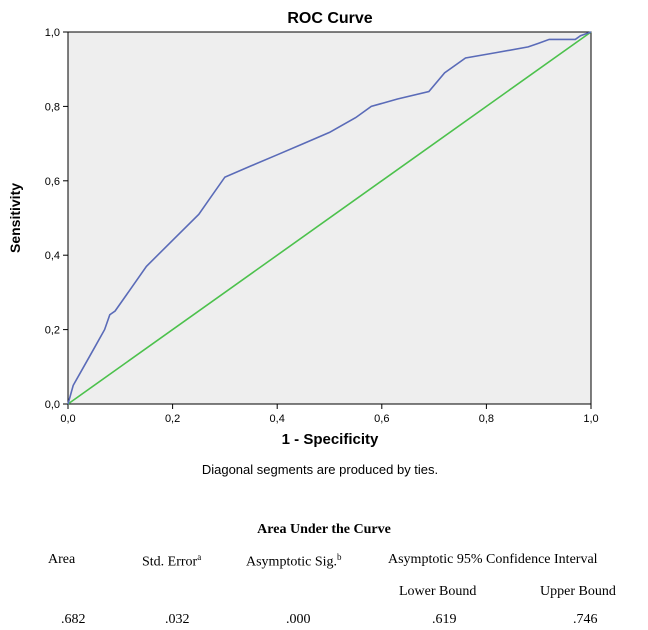 The height and width of the screenshot is (630, 648). Describe the element at coordinates (67, 419) in the screenshot. I see `x-tick-label: 0,0` at that location.